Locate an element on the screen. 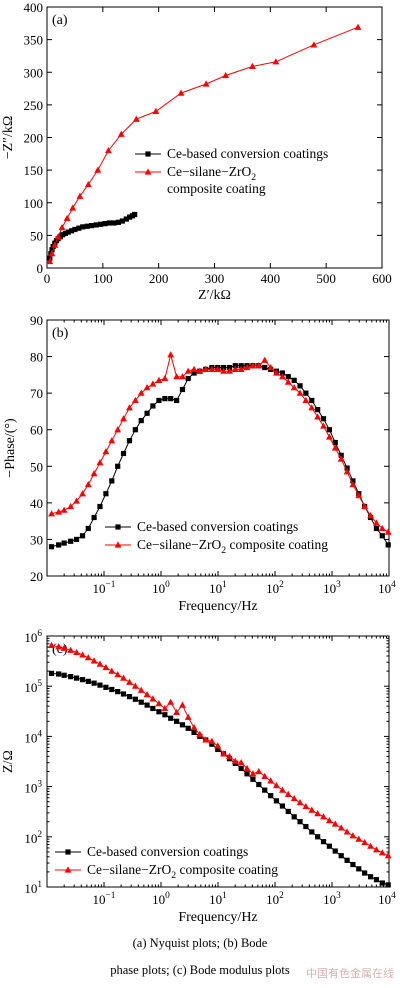 The image size is (400, 988). x-tick-label: 10¹ is located at coordinates (218, 899).